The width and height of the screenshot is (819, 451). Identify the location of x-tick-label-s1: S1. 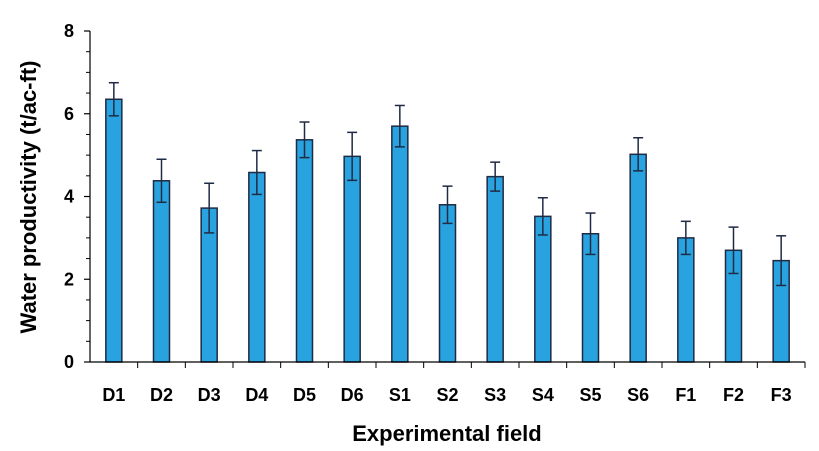
(400, 395).